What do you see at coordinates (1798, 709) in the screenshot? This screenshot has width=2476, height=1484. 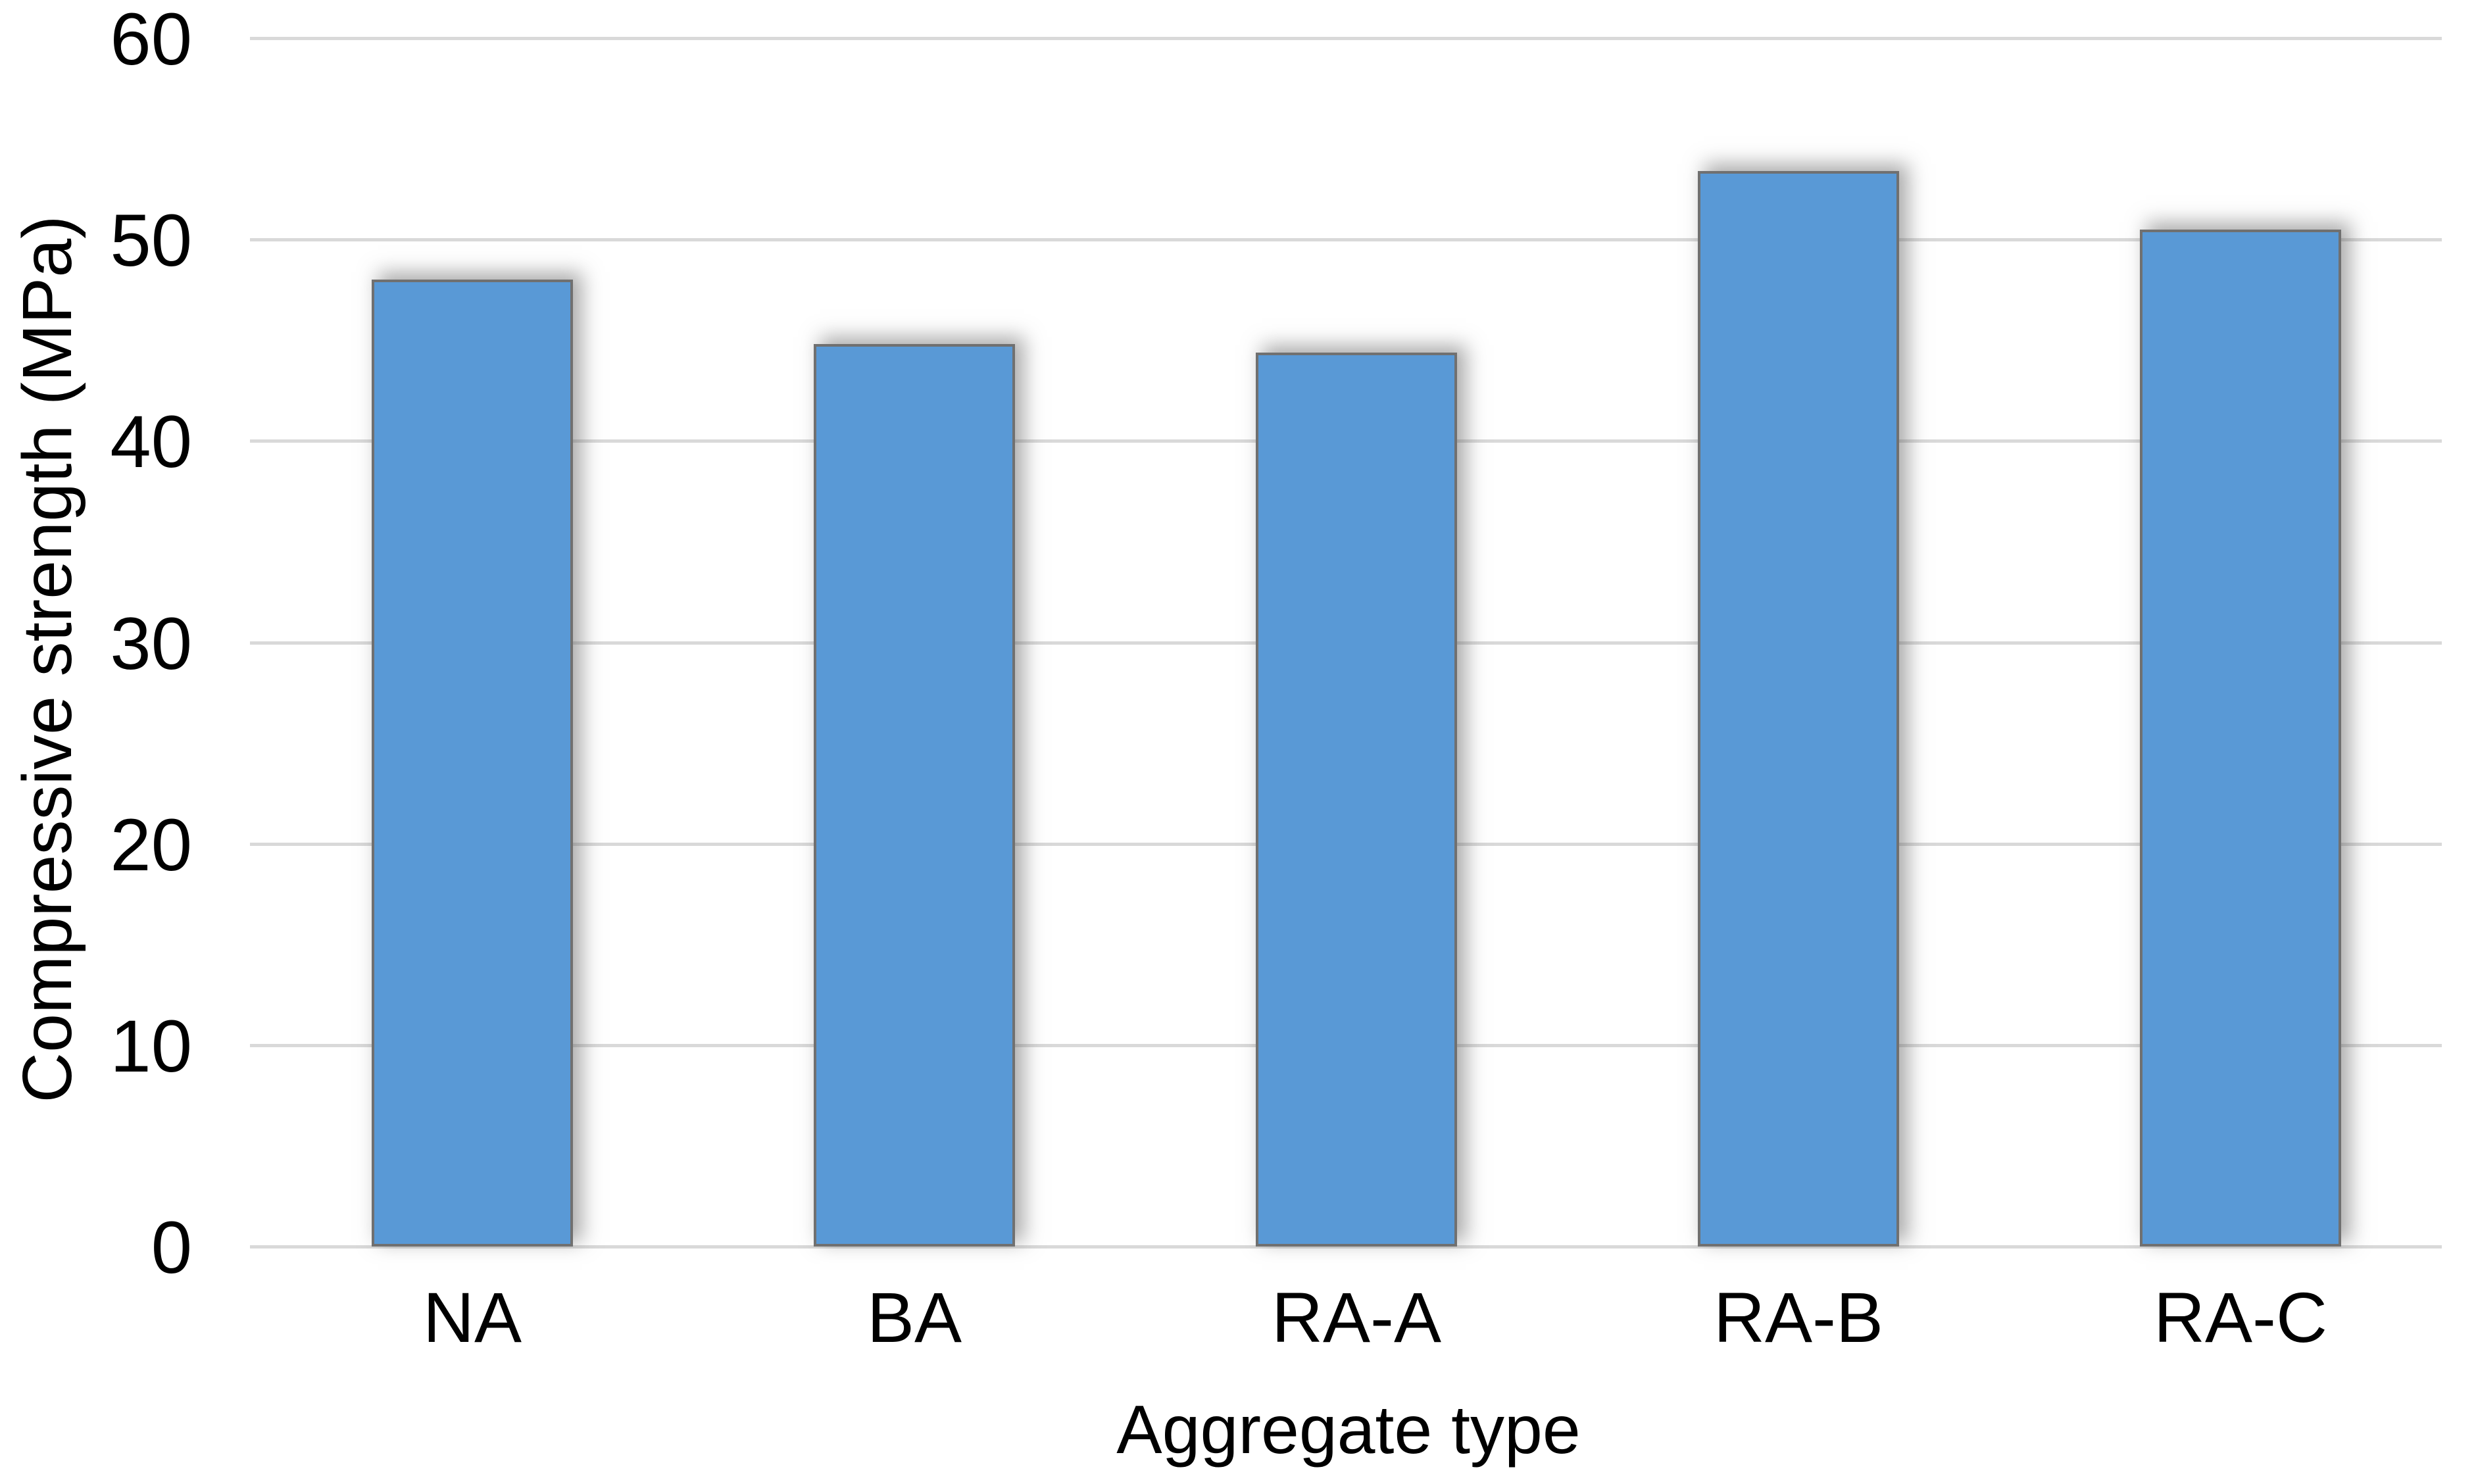 I see `bar-RA-B` at bounding box center [1798, 709].